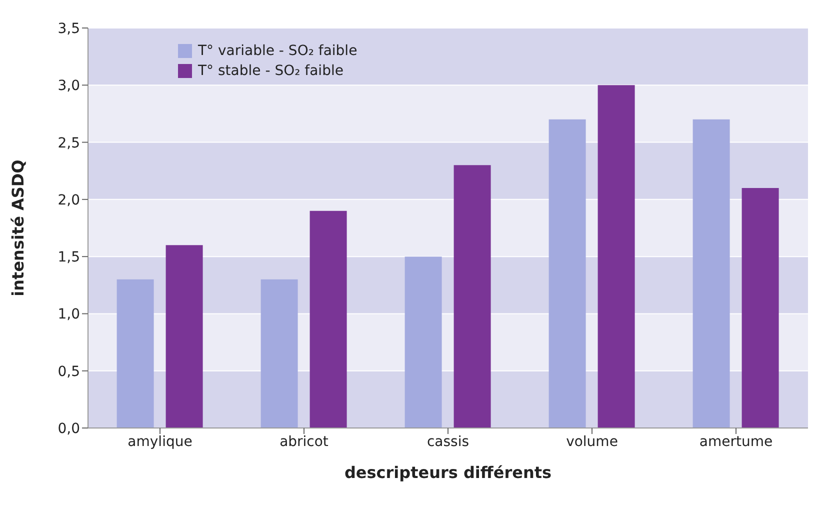 Image resolution: width=829 pixels, height=517 pixels. Describe the element at coordinates (278, 51) in the screenshot. I see `legend-label: T° variable - SO₂ faible` at that location.